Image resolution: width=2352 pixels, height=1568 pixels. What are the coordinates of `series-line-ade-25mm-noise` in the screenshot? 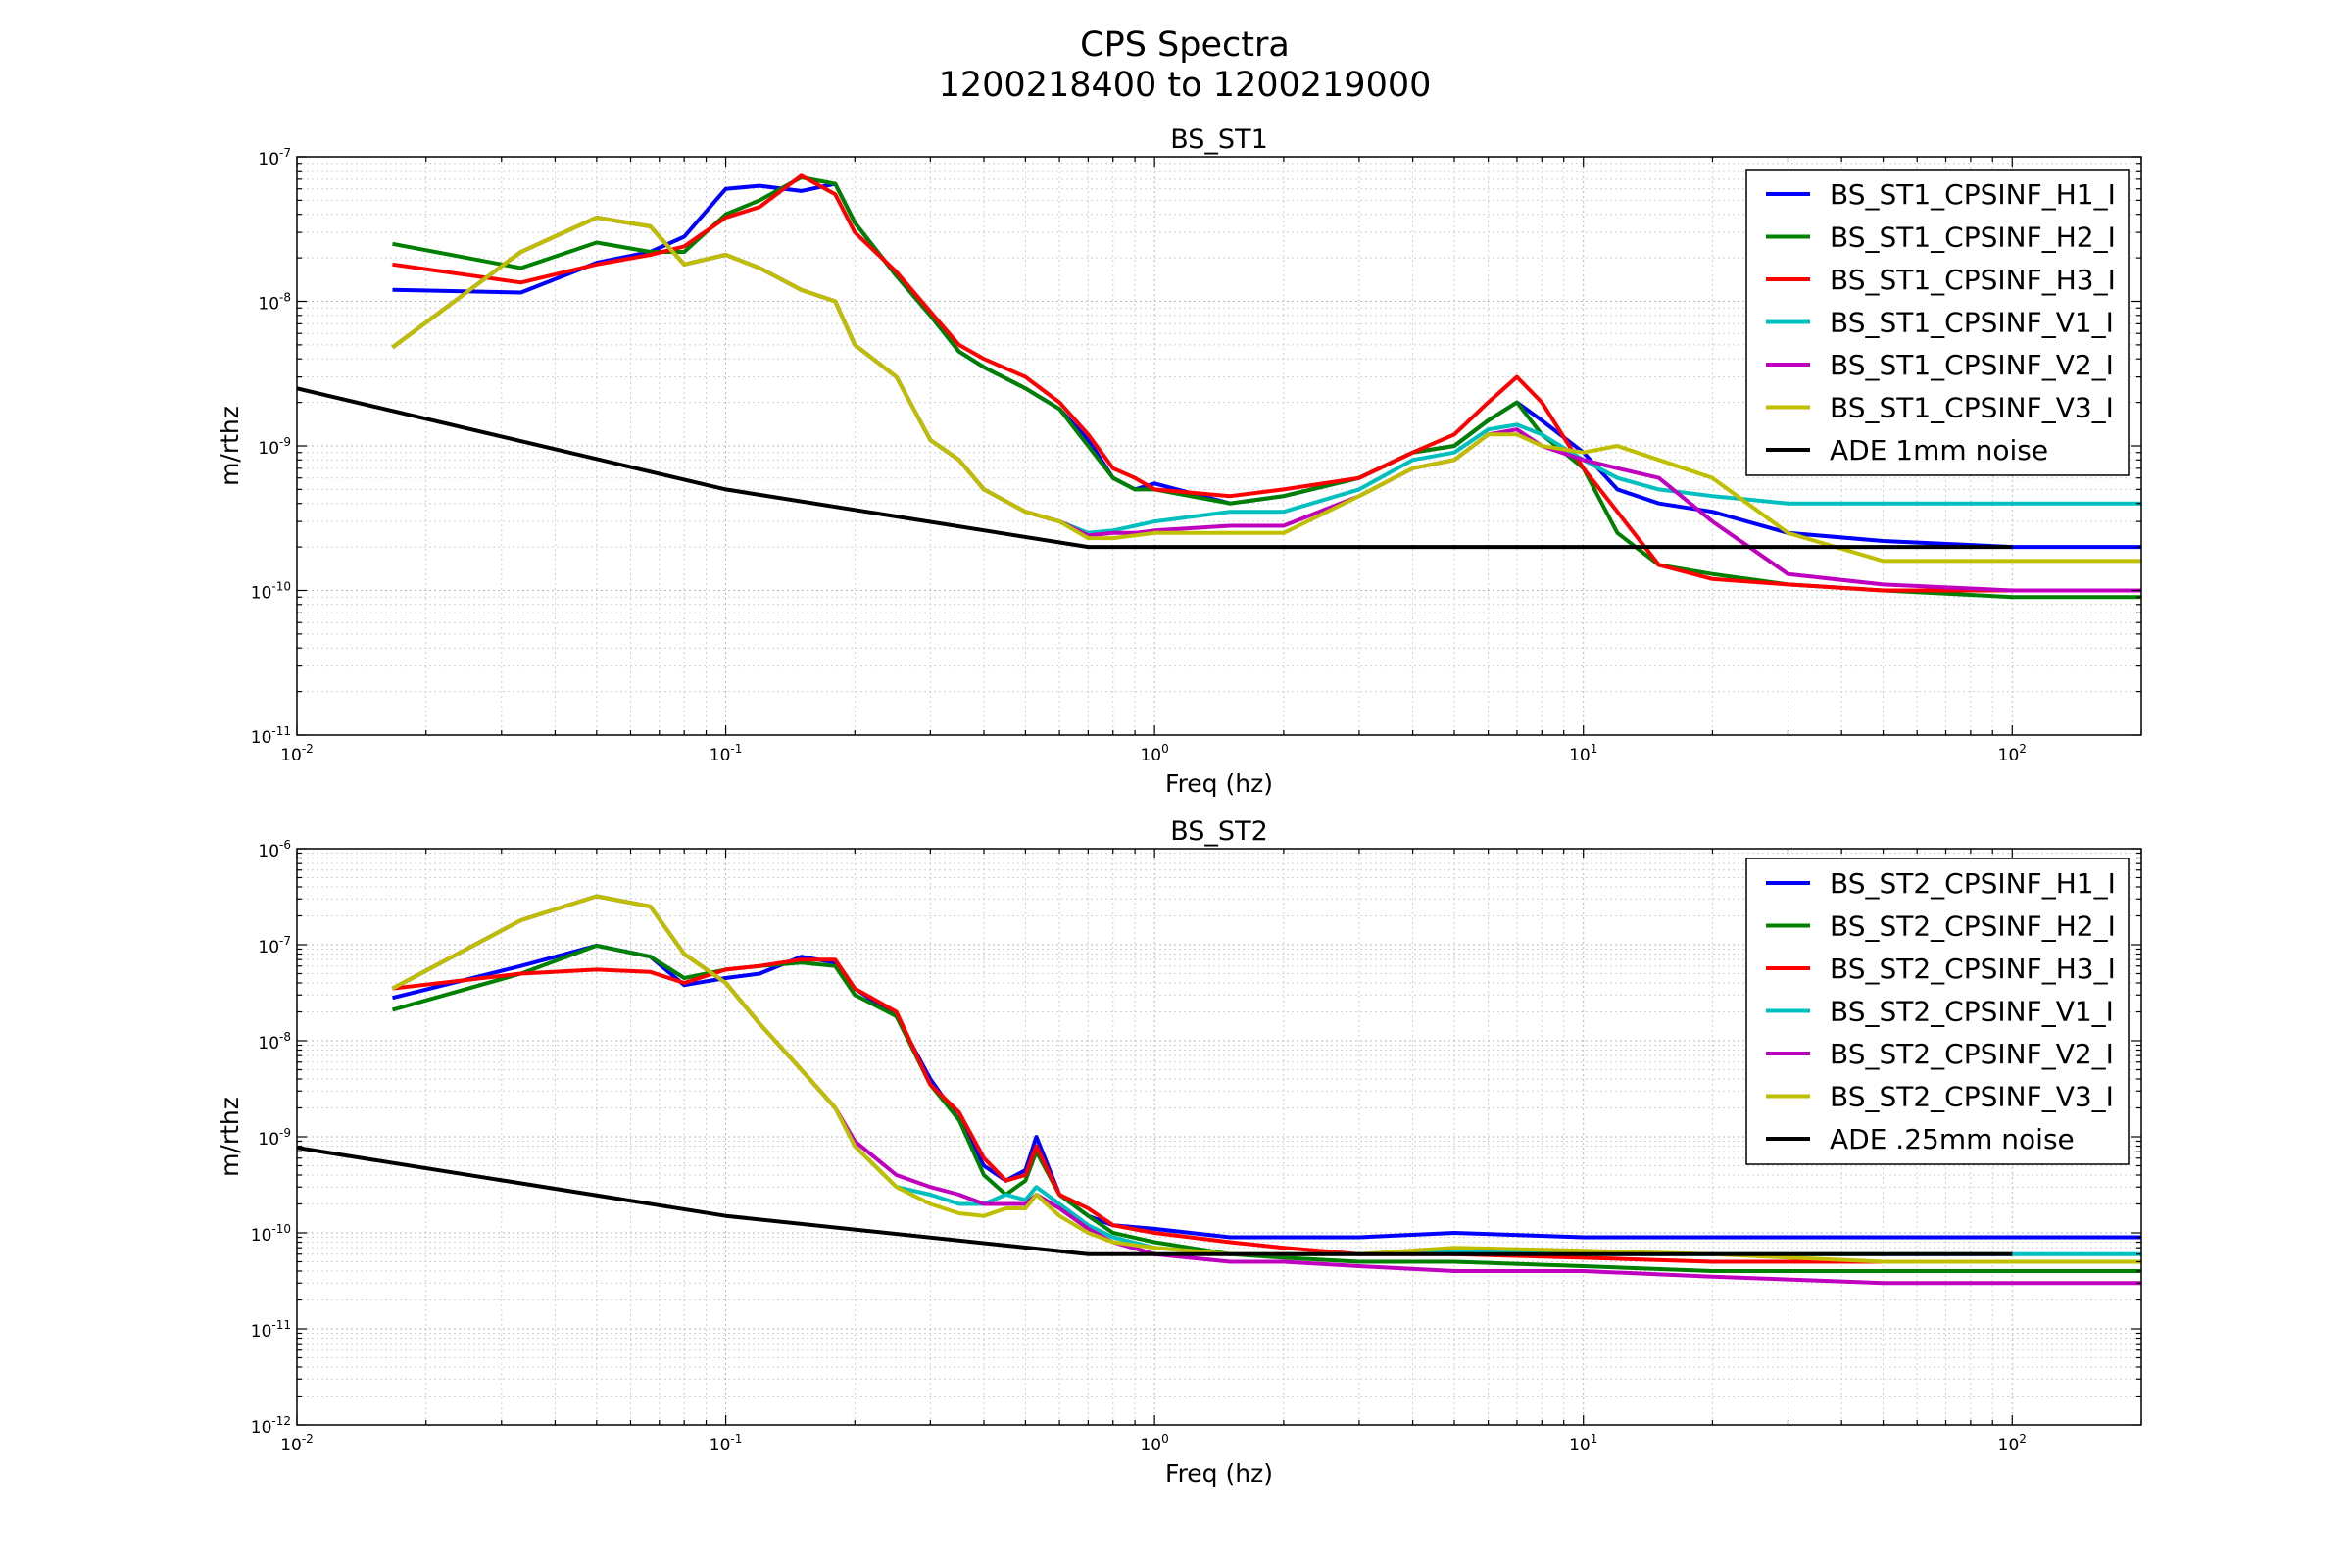 It's located at (1155, 1201).